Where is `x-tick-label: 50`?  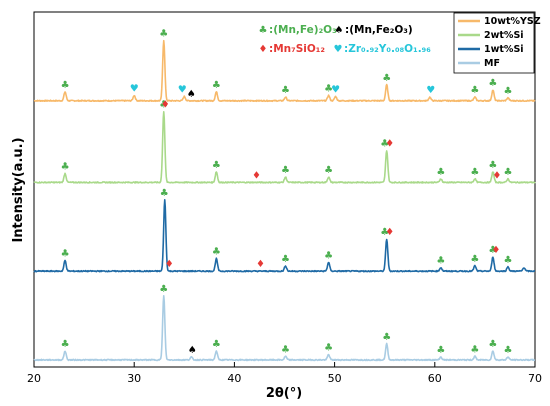
x-tick-label: 50 is located at coordinates (335, 378).